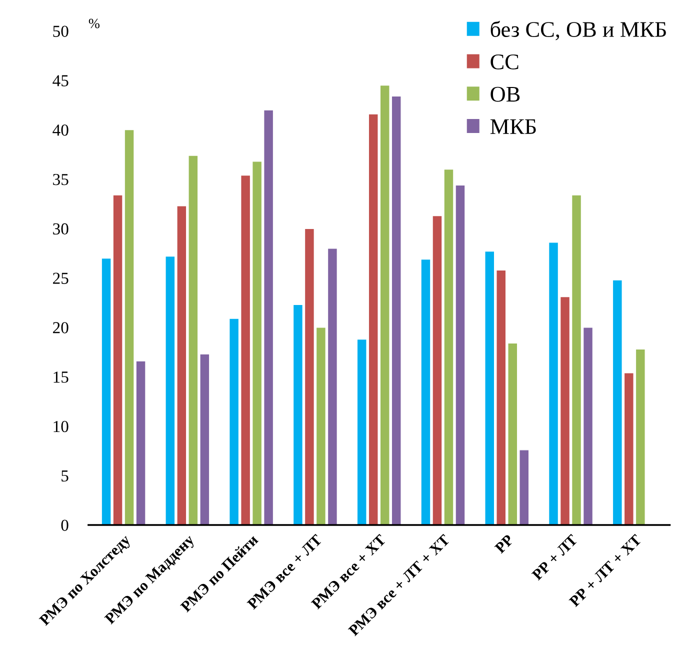 This screenshot has height=653, width=680. I want to click on y-tick-label: 15, so click(61, 377).